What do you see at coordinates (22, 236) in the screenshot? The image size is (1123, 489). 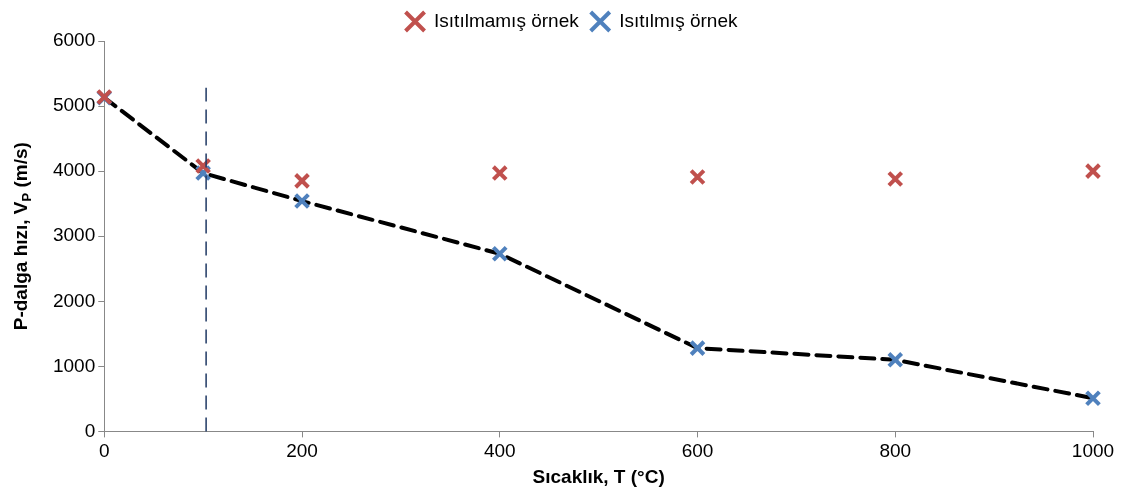 I see `y-axis-title: P-dalga hızı, VP (m/s)` at bounding box center [22, 236].